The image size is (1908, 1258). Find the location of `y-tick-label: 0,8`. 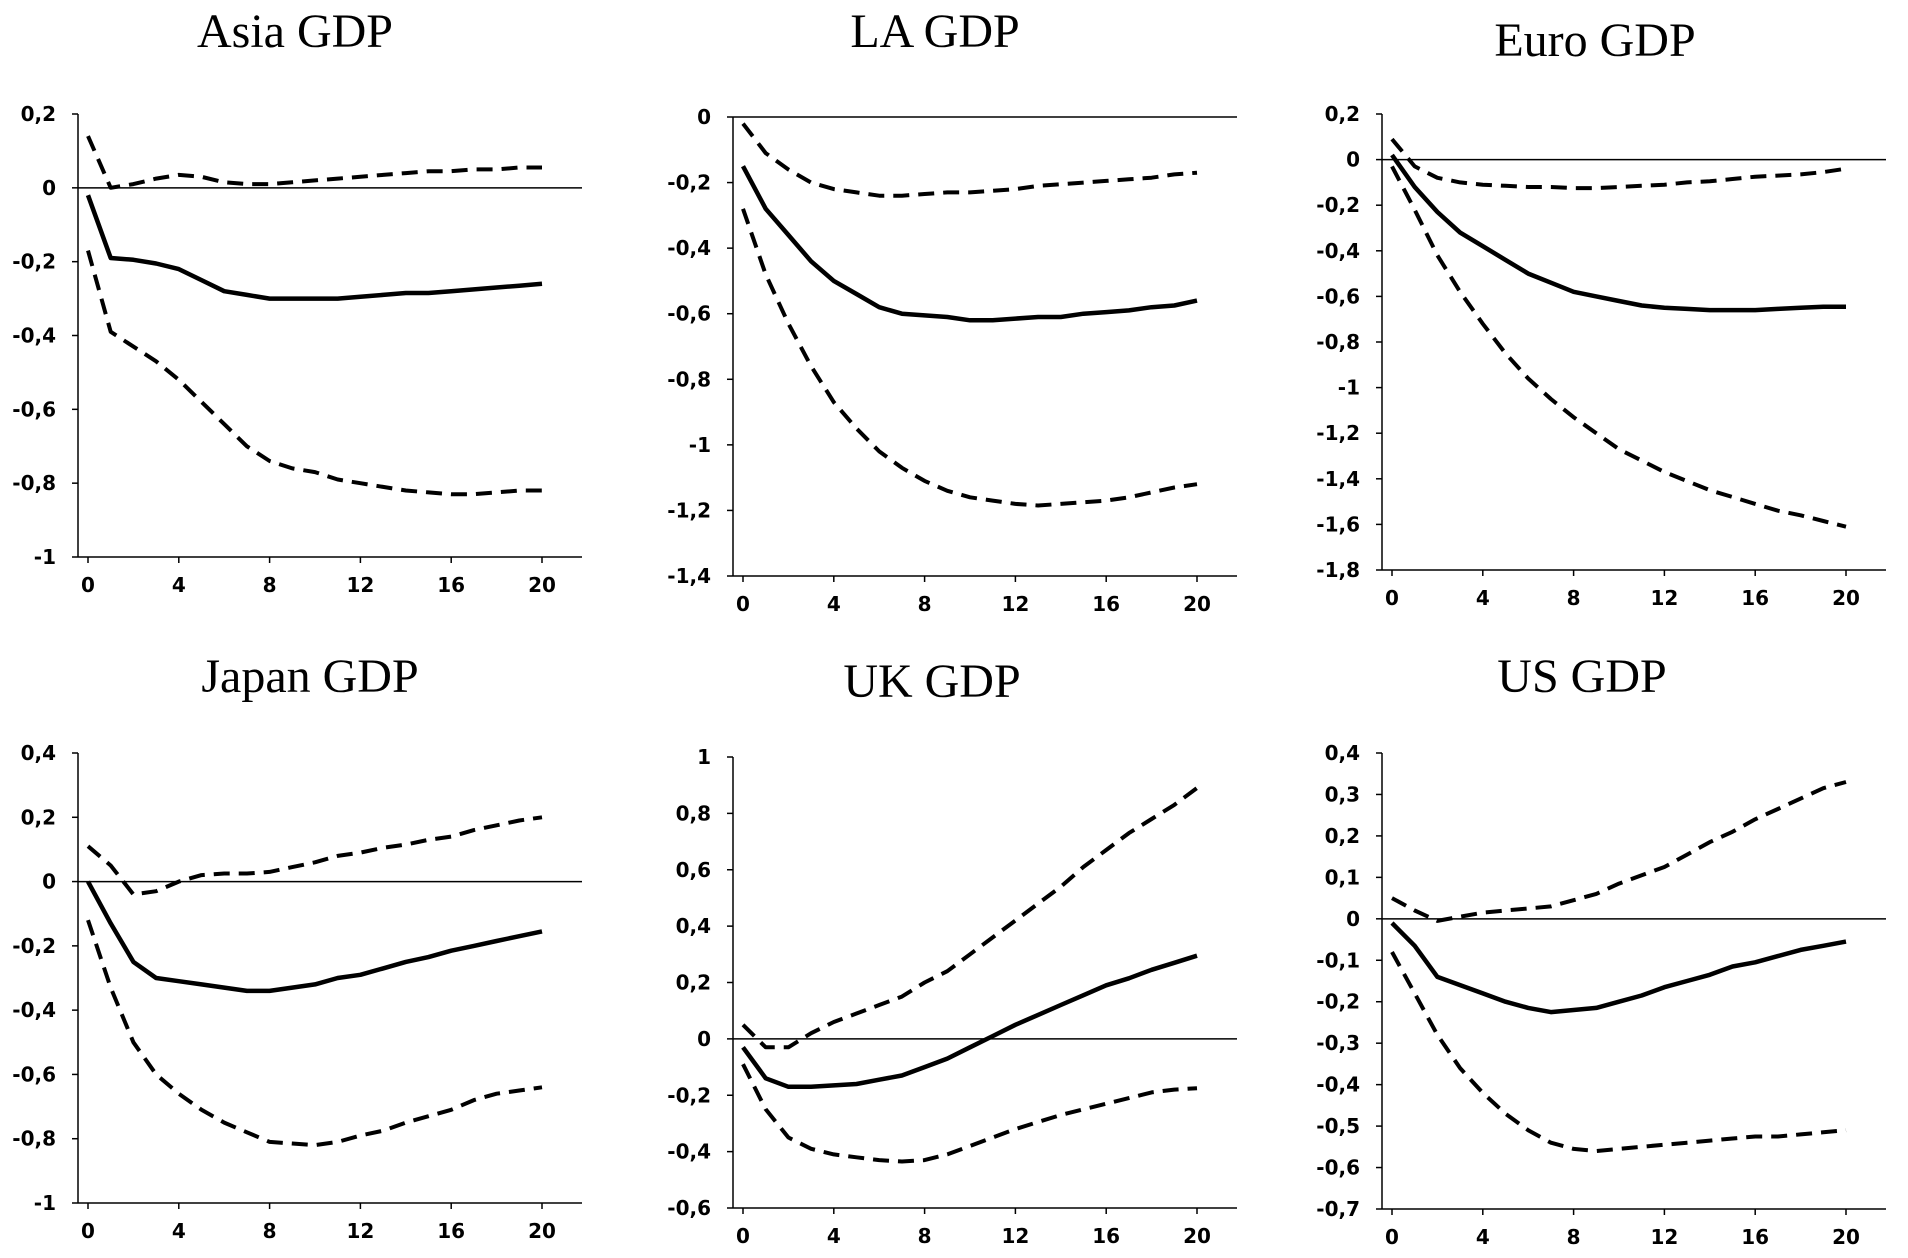

y-tick-label: 0,8 is located at coordinates (693, 813).